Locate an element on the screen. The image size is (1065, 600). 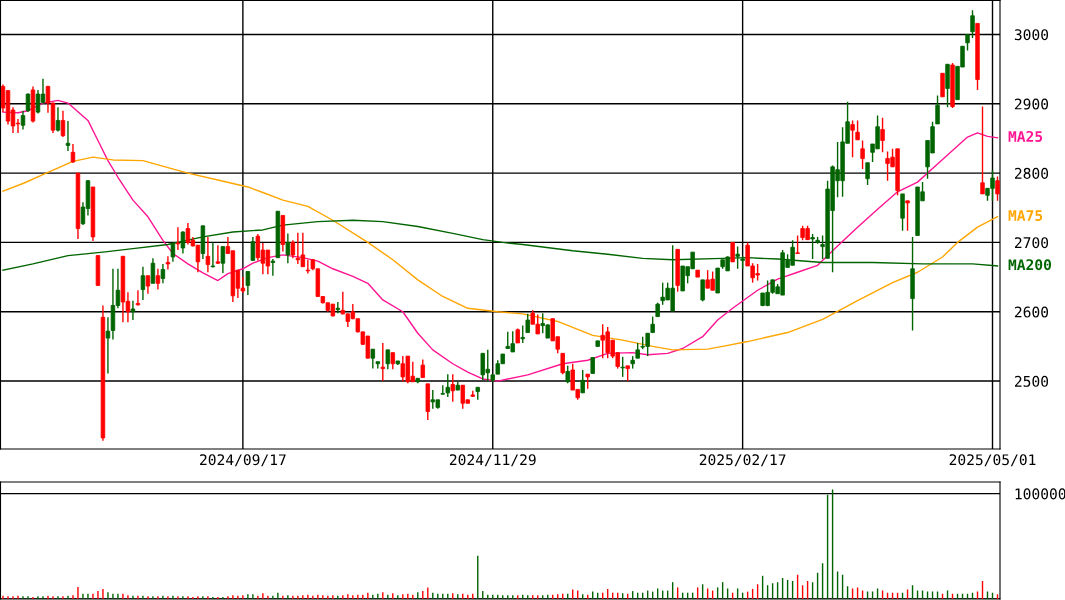
series-label: MA200 is located at coordinates (1030, 265).